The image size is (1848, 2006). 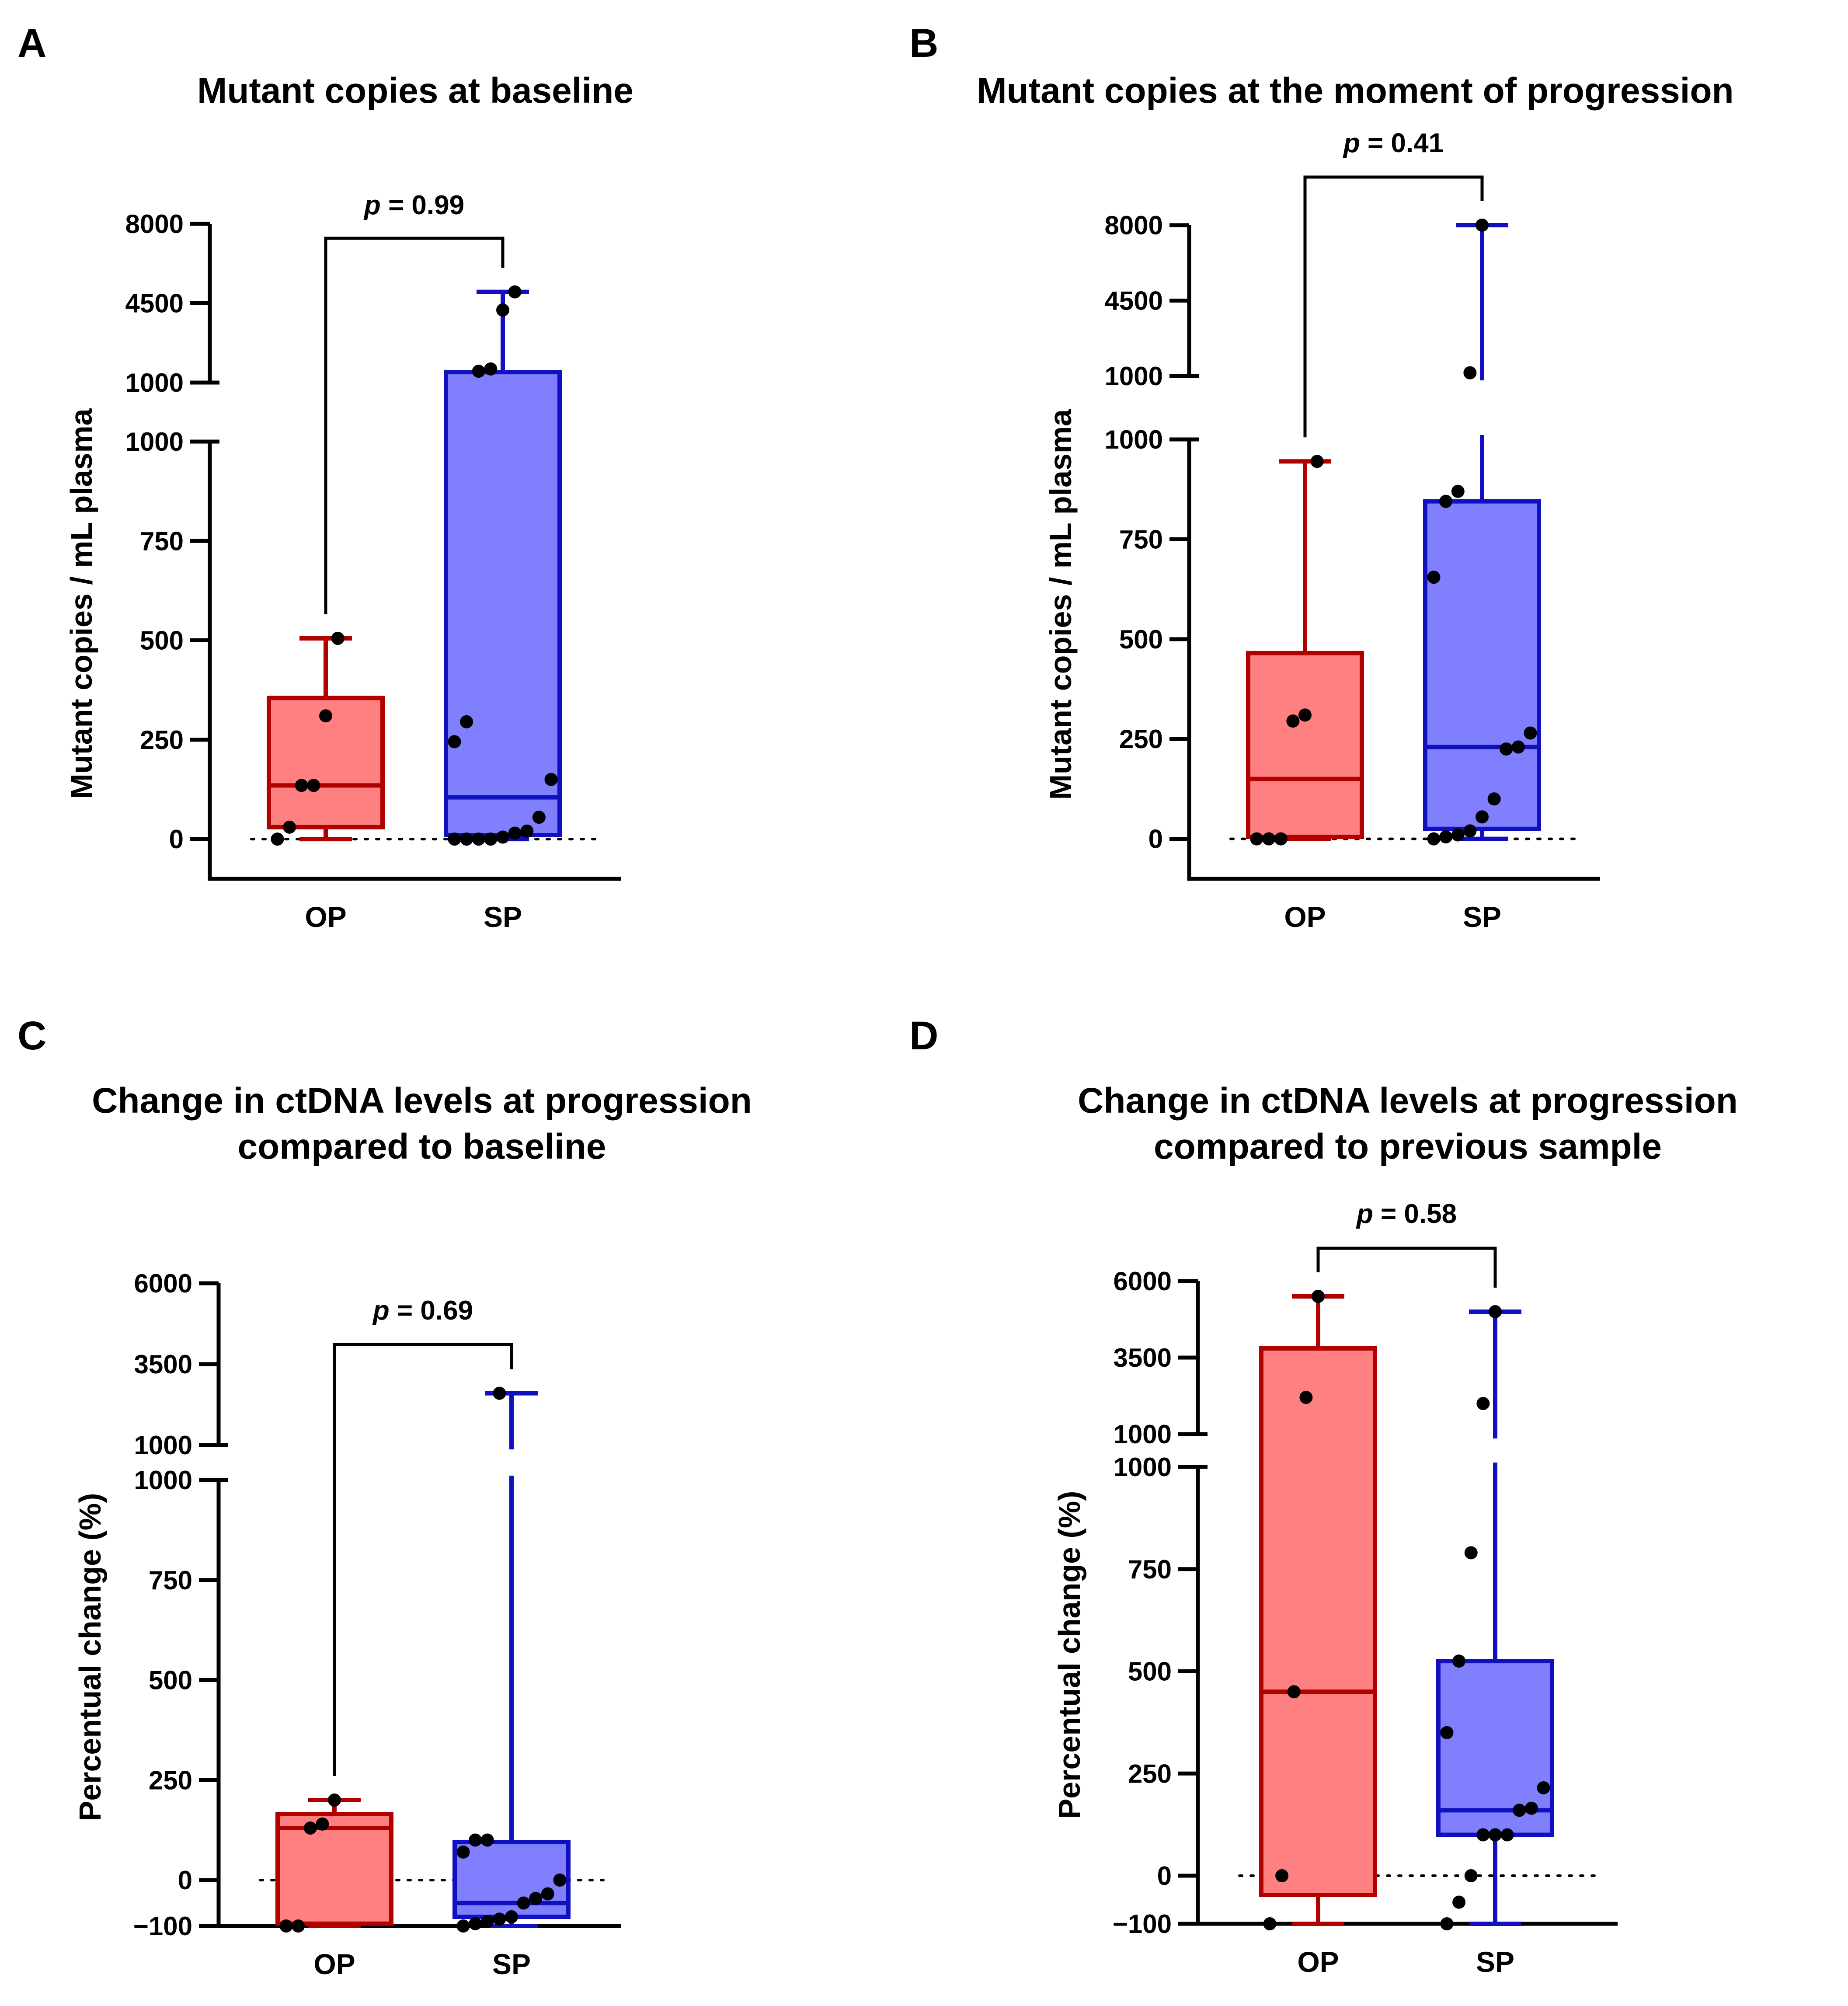 I want to click on chart-title: compared to previous sample, so click(x=1408, y=1147).